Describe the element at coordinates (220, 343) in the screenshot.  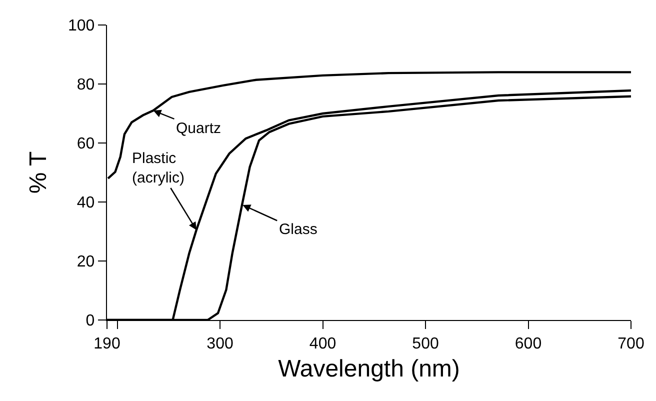
I see `x-tick-label: 300` at that location.